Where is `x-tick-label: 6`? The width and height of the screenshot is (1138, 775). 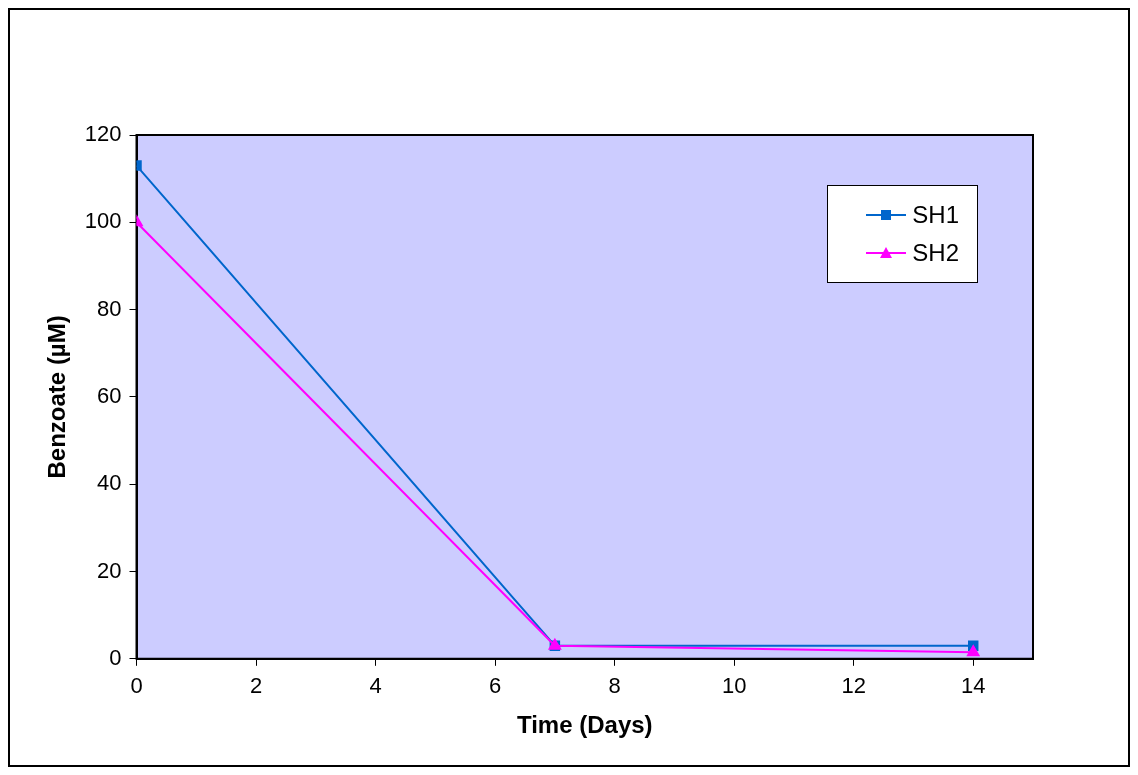 x-tick-label: 6 is located at coordinates (495, 686).